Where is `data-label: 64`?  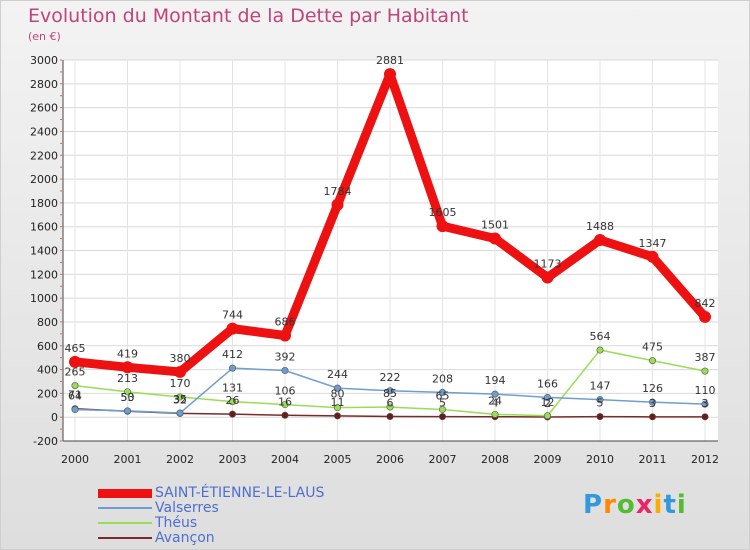
data-label: 64 is located at coordinates (75, 396).